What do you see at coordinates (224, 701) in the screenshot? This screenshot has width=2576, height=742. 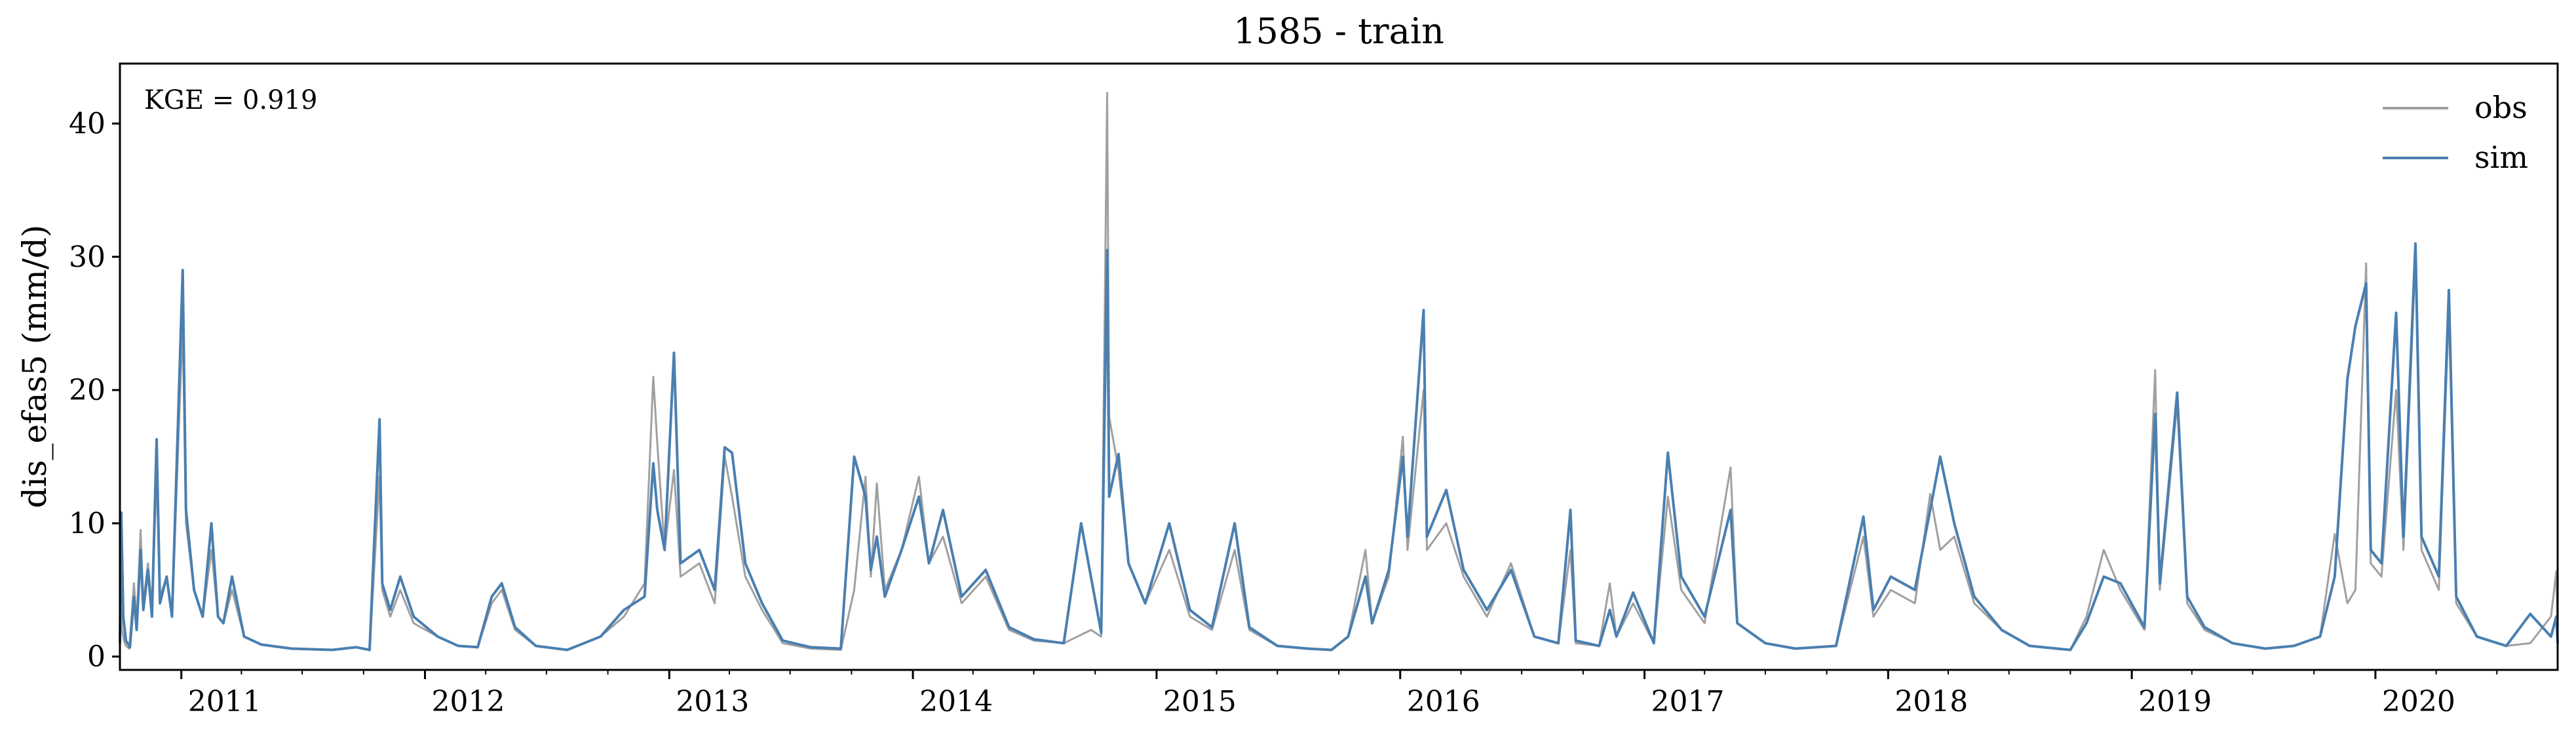 I see `x-tick-label: 2011` at bounding box center [224, 701].